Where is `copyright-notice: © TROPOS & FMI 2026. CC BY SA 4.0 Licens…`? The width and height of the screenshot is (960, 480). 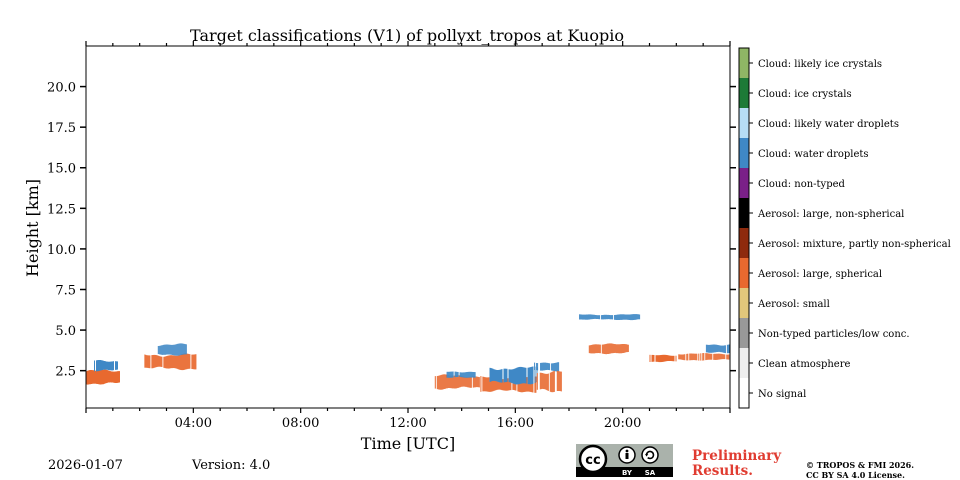 copyright-notice: © TROPOS & FMI 2026. CC BY SA 4.0 Licens… is located at coordinates (860, 470).